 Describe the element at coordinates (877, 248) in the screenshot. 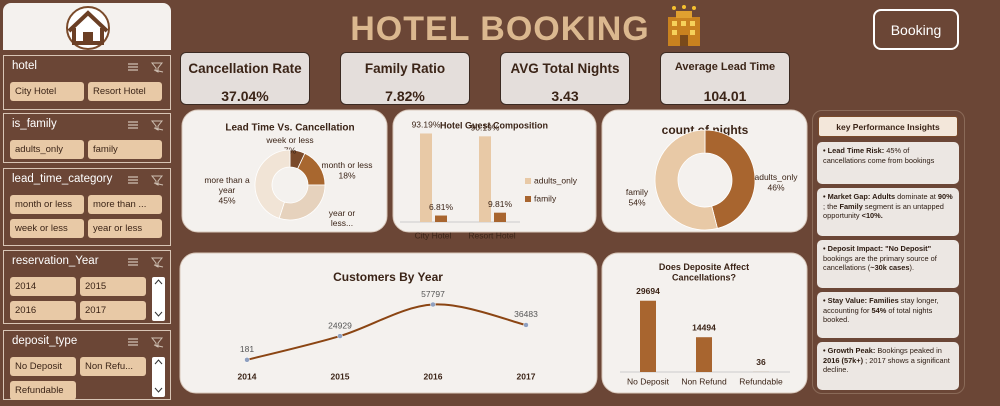

I see `insight-bold: • Deposit Impact: "No Deposit"` at that location.